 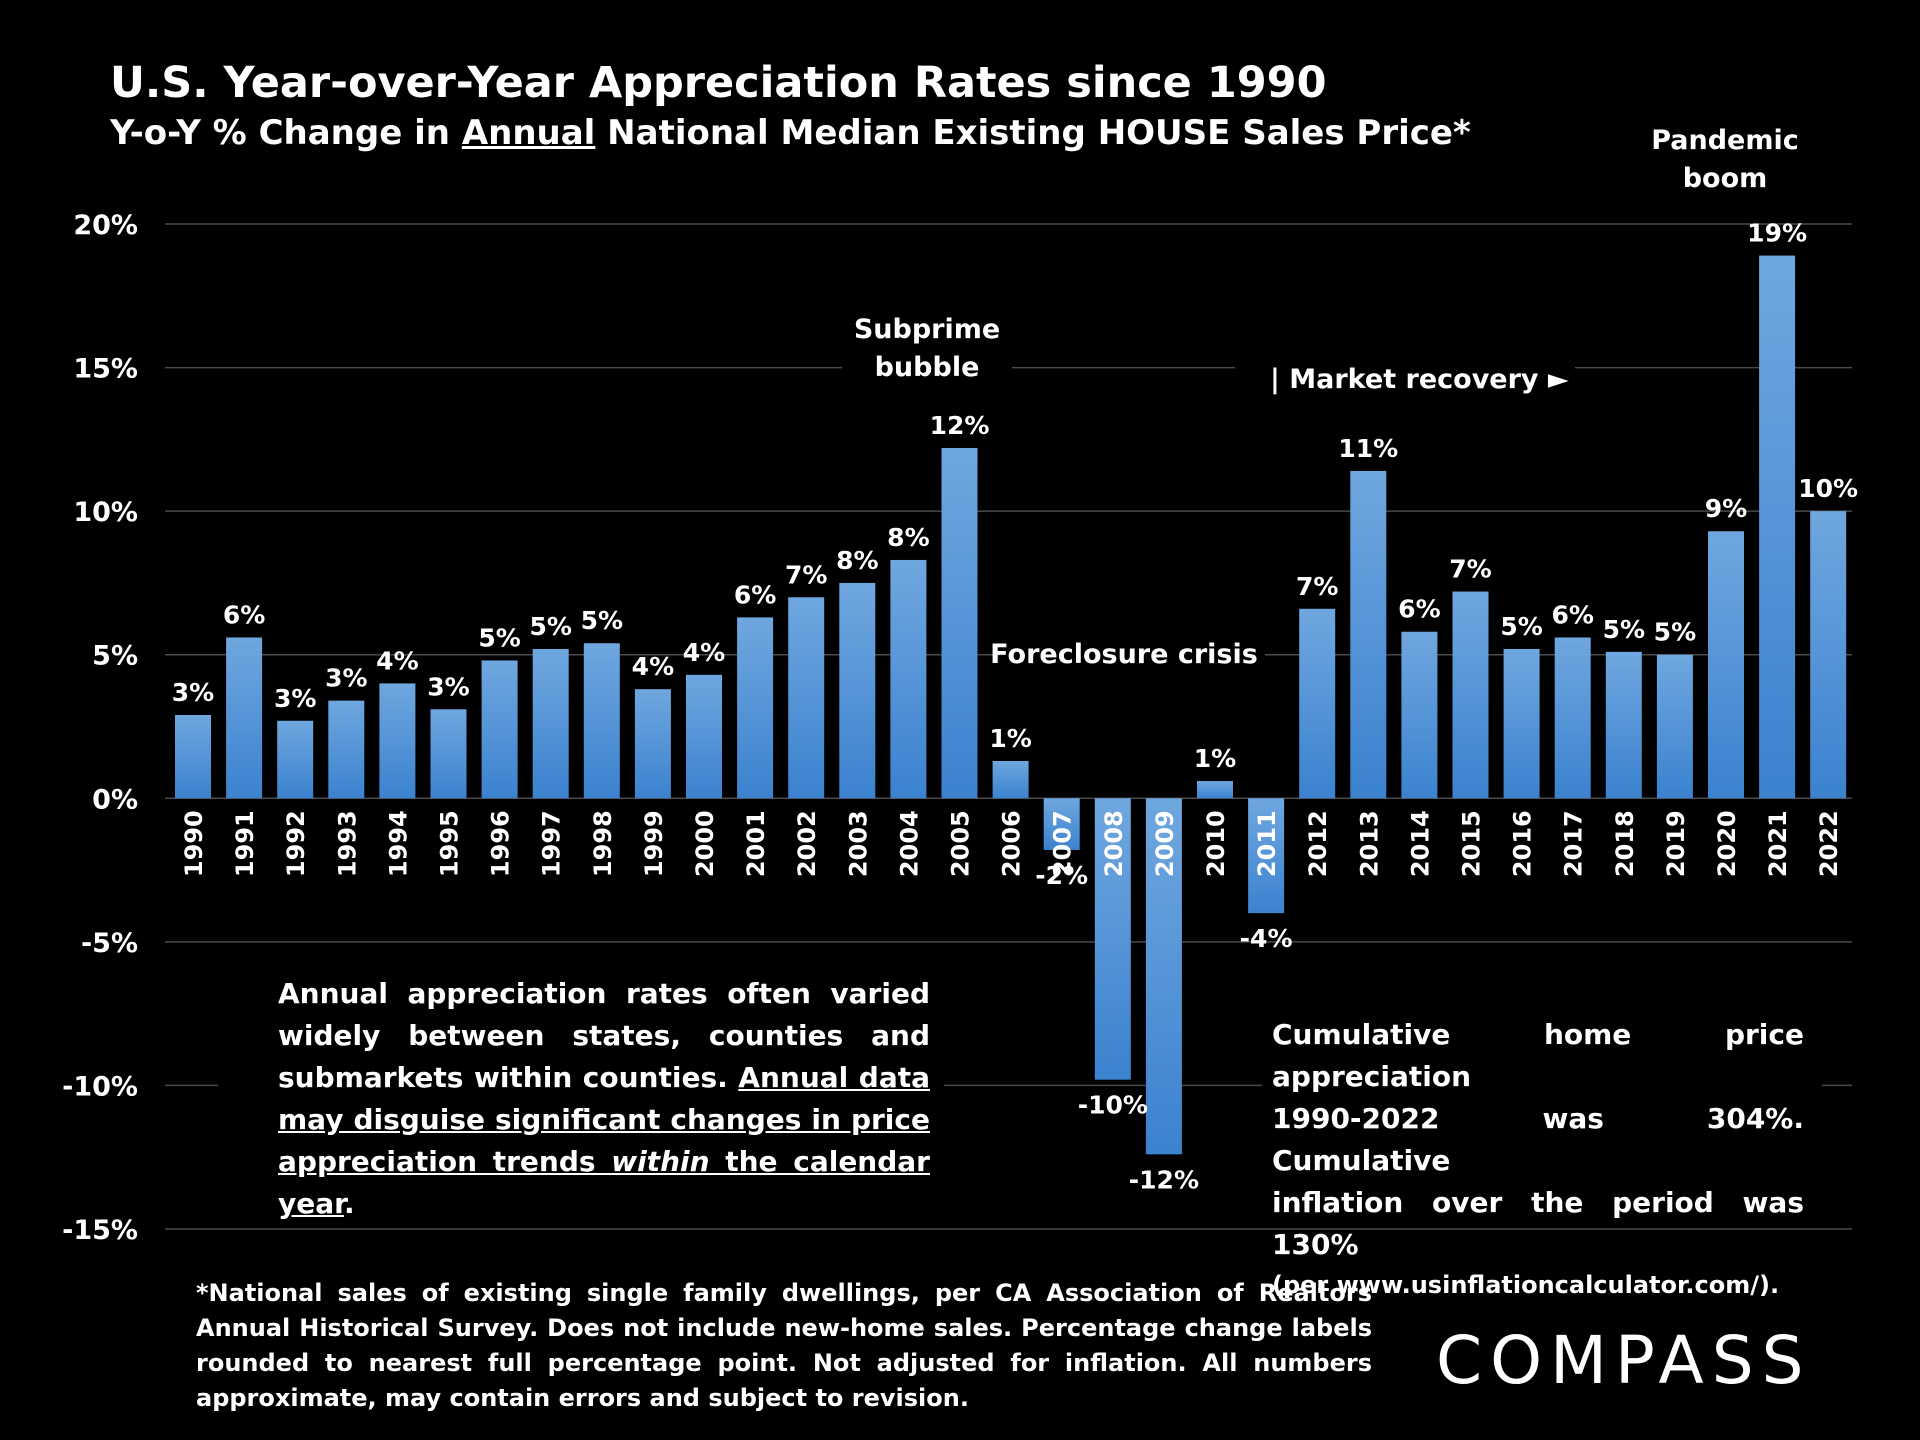 I want to click on x-tick-label: 1995, so click(x=450, y=843).